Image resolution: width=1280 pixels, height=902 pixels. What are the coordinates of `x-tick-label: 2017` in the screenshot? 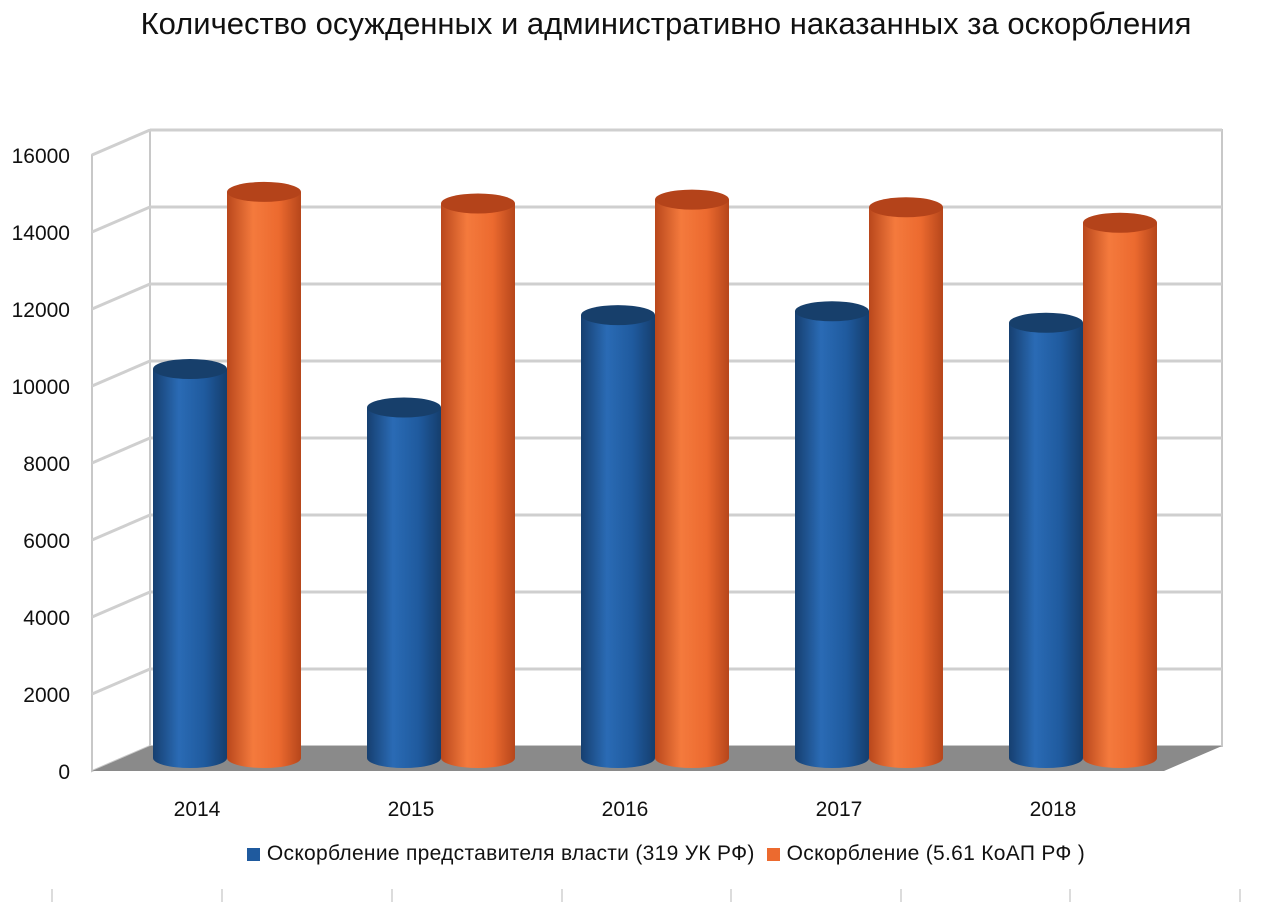 It's located at (839, 809).